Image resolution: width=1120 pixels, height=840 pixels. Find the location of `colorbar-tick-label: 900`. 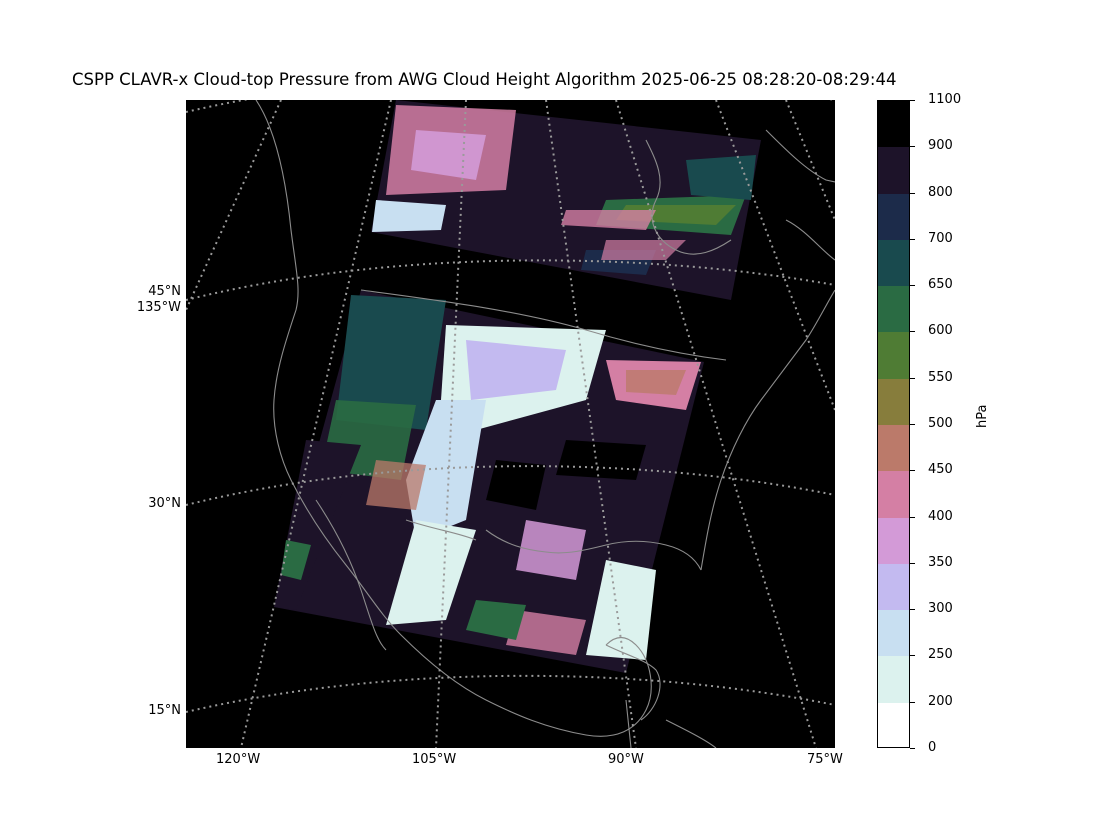

colorbar-tick-label: 900 is located at coordinates (940, 146).